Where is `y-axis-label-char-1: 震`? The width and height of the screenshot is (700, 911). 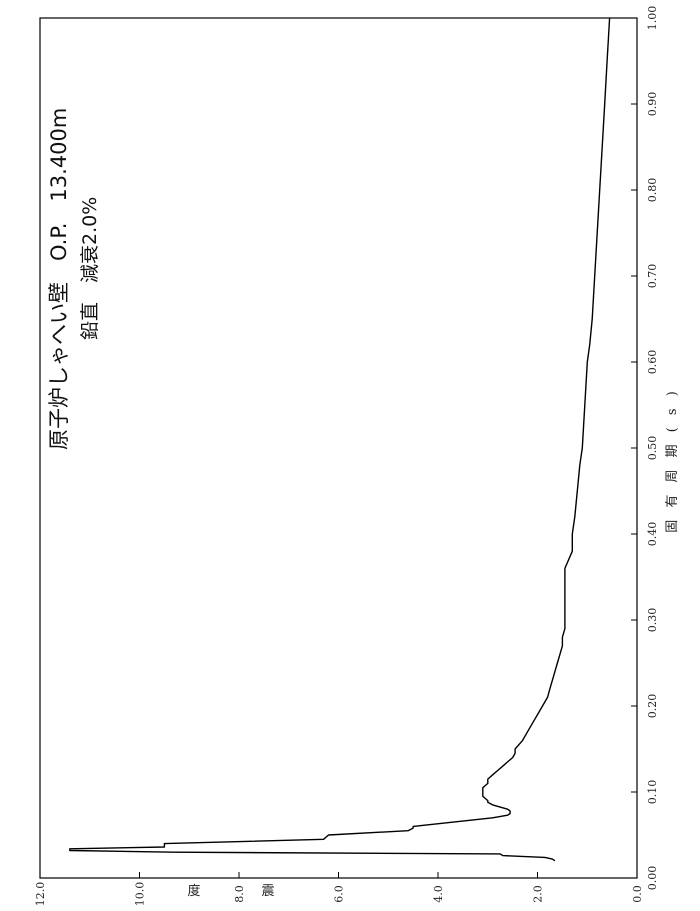
y-axis-label-char-1: 震 is located at coordinates (269, 891).